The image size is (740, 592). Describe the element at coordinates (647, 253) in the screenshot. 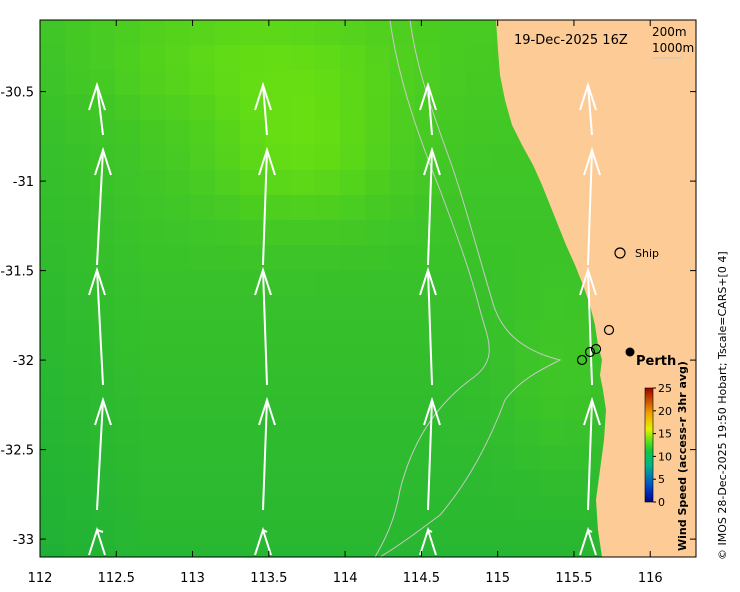

I see `ship-label: Ship` at that location.